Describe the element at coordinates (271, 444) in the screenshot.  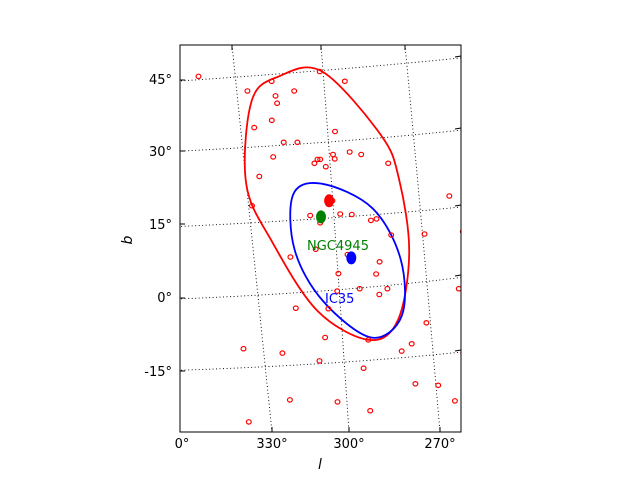
I see `x-tick-label: 330°` at that location.